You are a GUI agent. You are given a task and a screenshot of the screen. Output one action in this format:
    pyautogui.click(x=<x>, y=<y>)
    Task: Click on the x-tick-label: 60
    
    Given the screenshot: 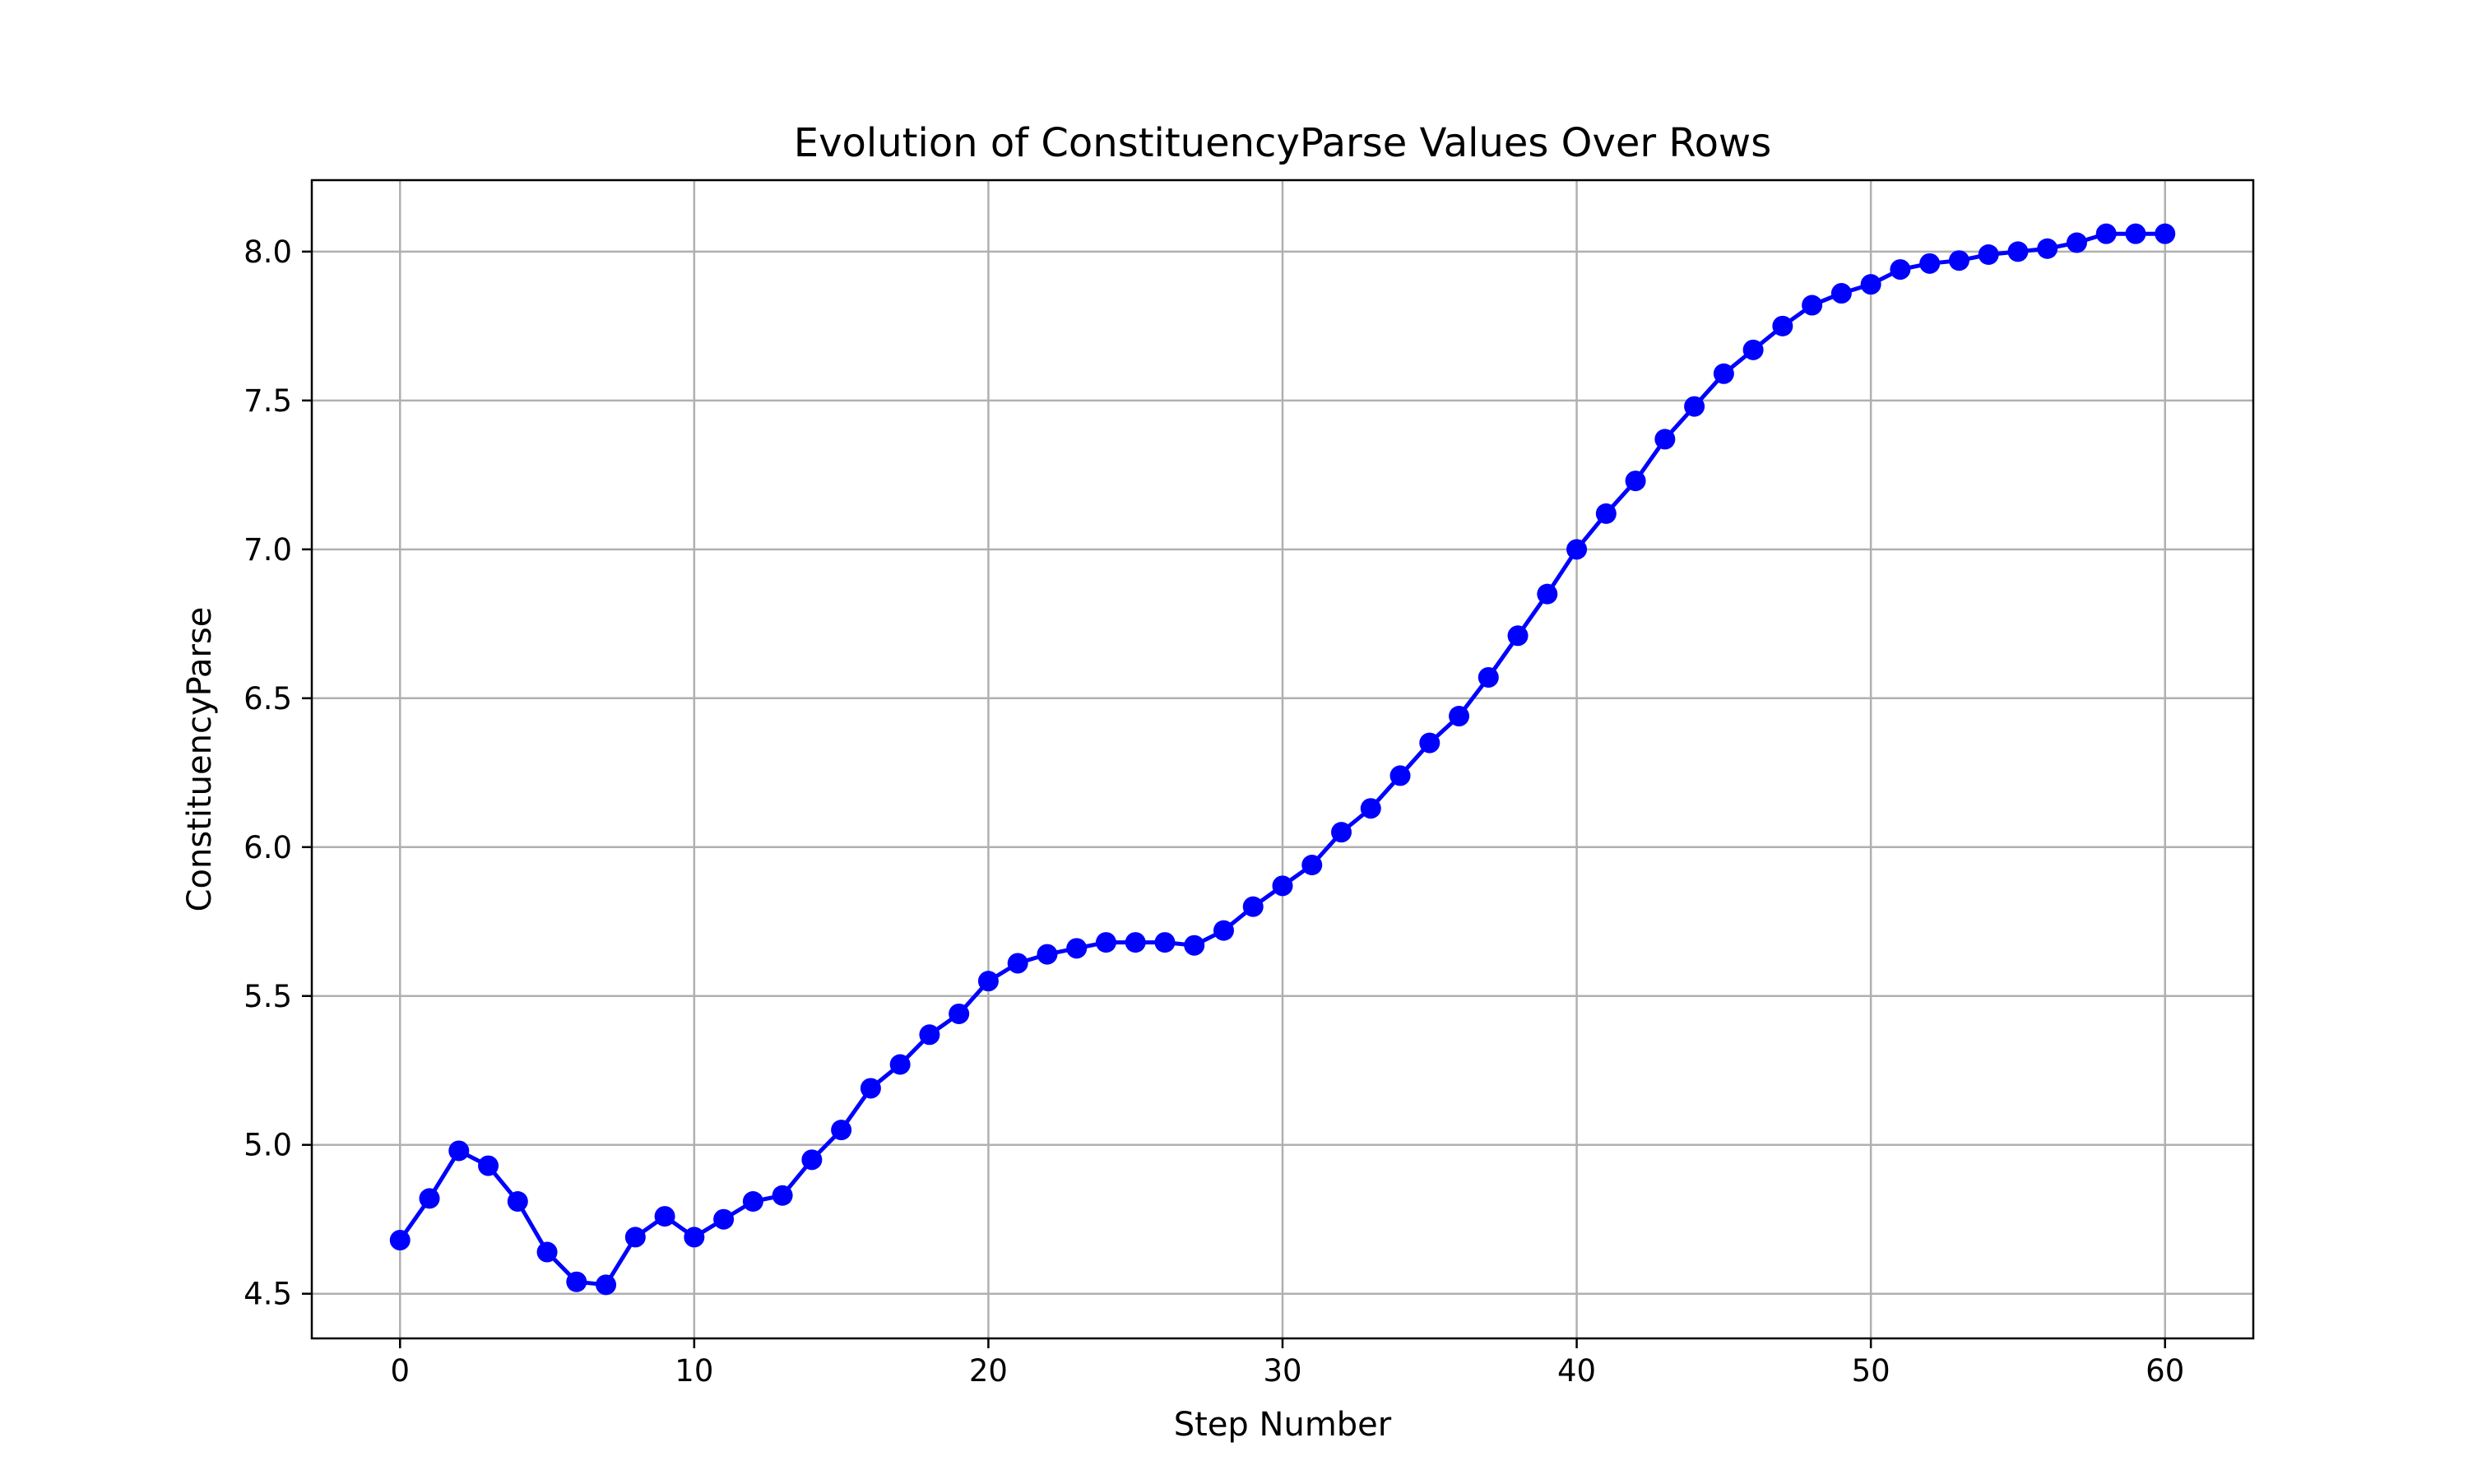 What is the action you would take?
    pyautogui.click(x=2165, y=1371)
    